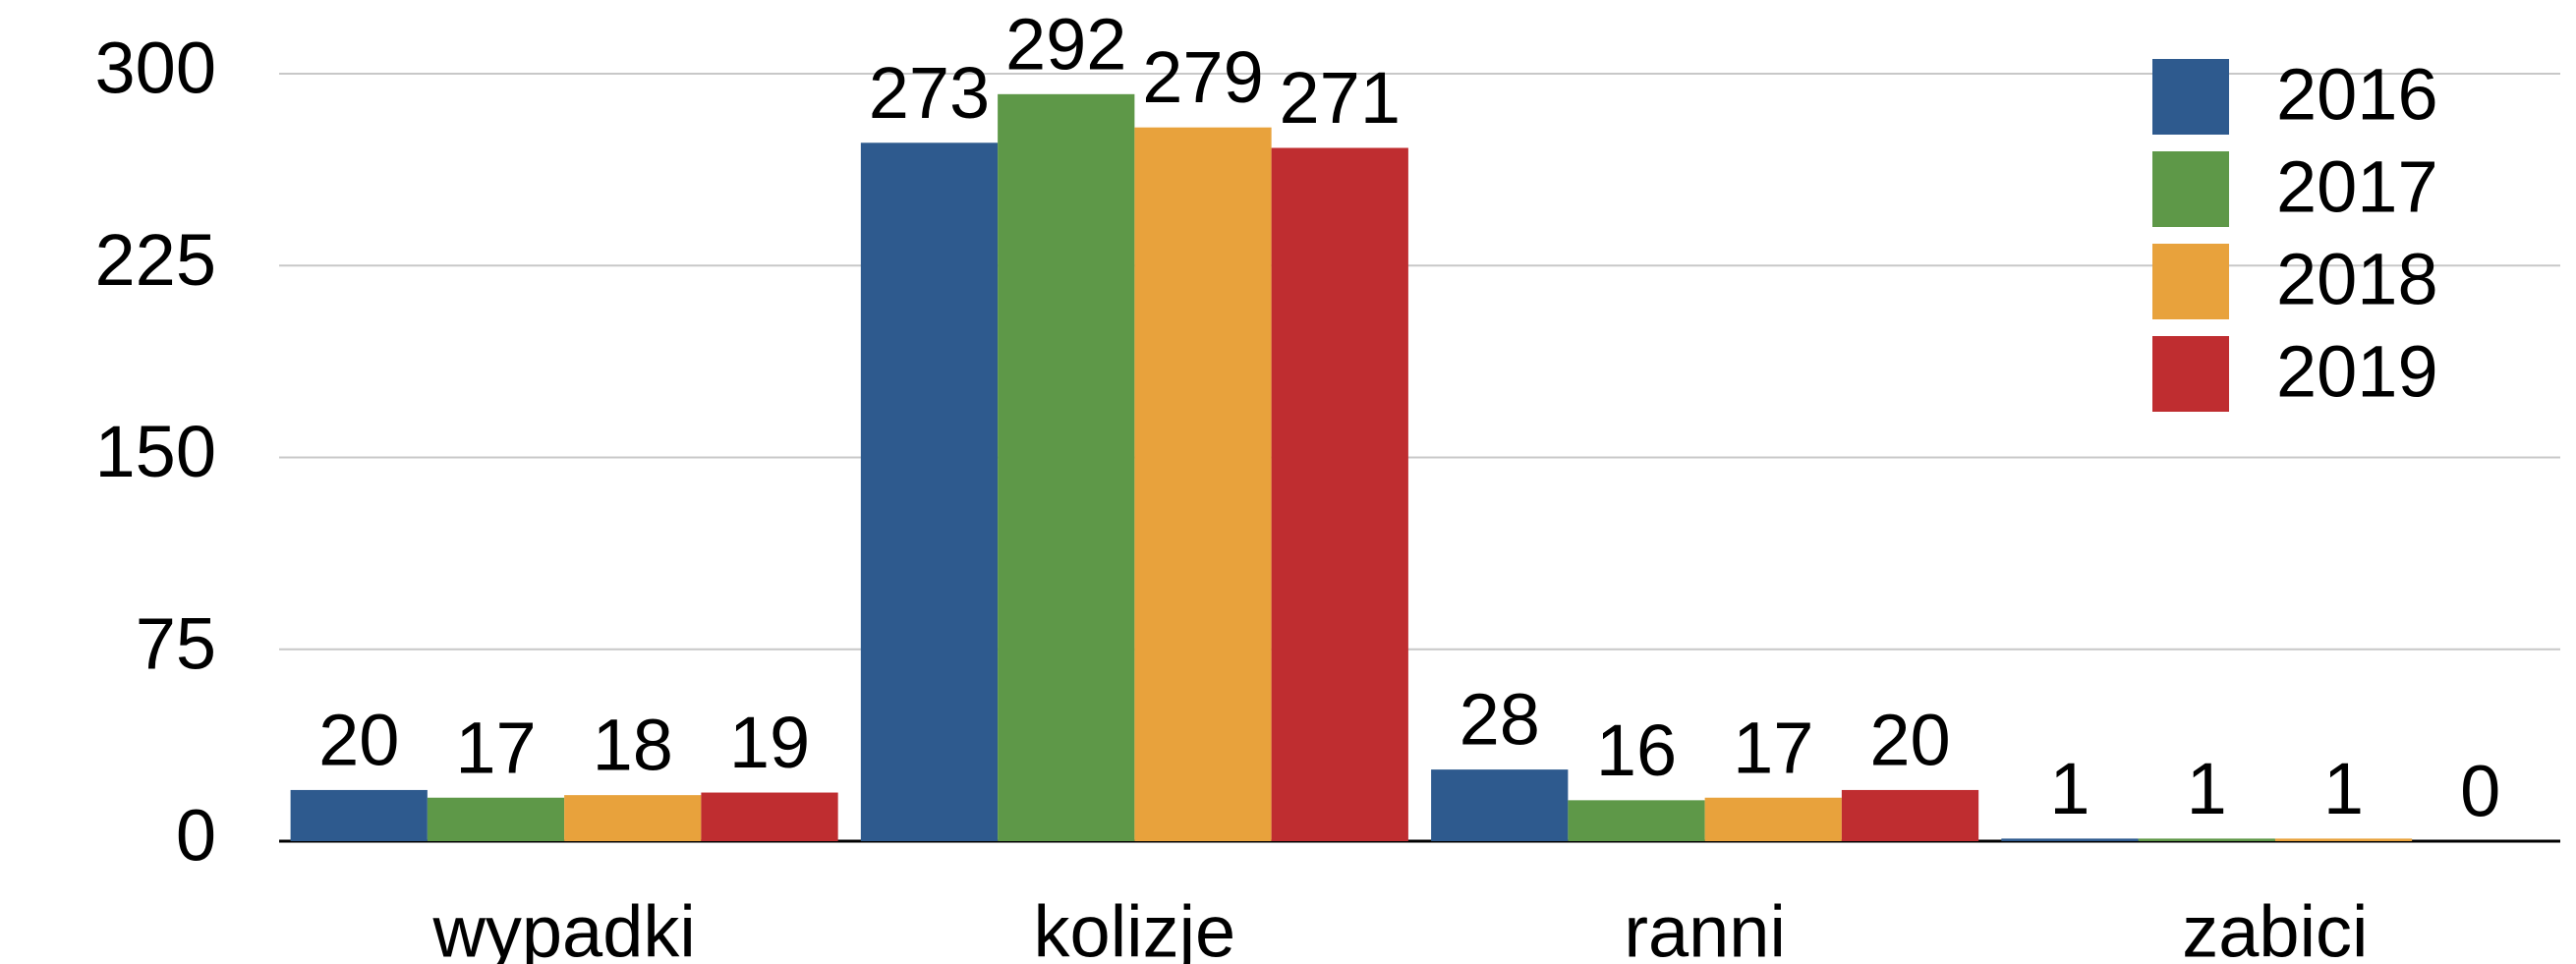  Describe the element at coordinates (769, 742) in the screenshot. I see `data-label: 19` at that location.